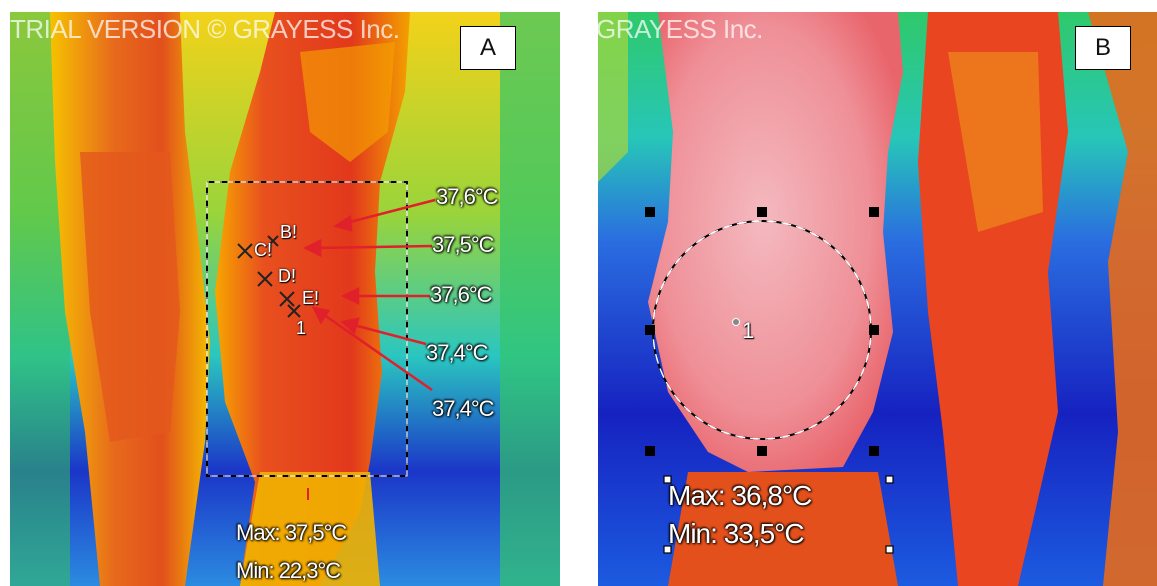  What do you see at coordinates (263, 250) in the screenshot?
I see `point-label-c: C!` at bounding box center [263, 250].